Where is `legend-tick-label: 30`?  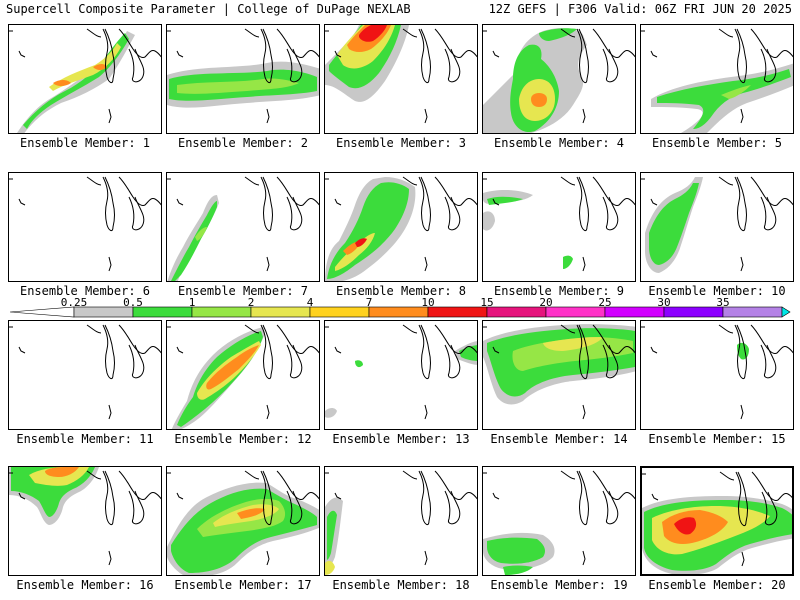 legend-tick-label: 30 is located at coordinates (664, 302).